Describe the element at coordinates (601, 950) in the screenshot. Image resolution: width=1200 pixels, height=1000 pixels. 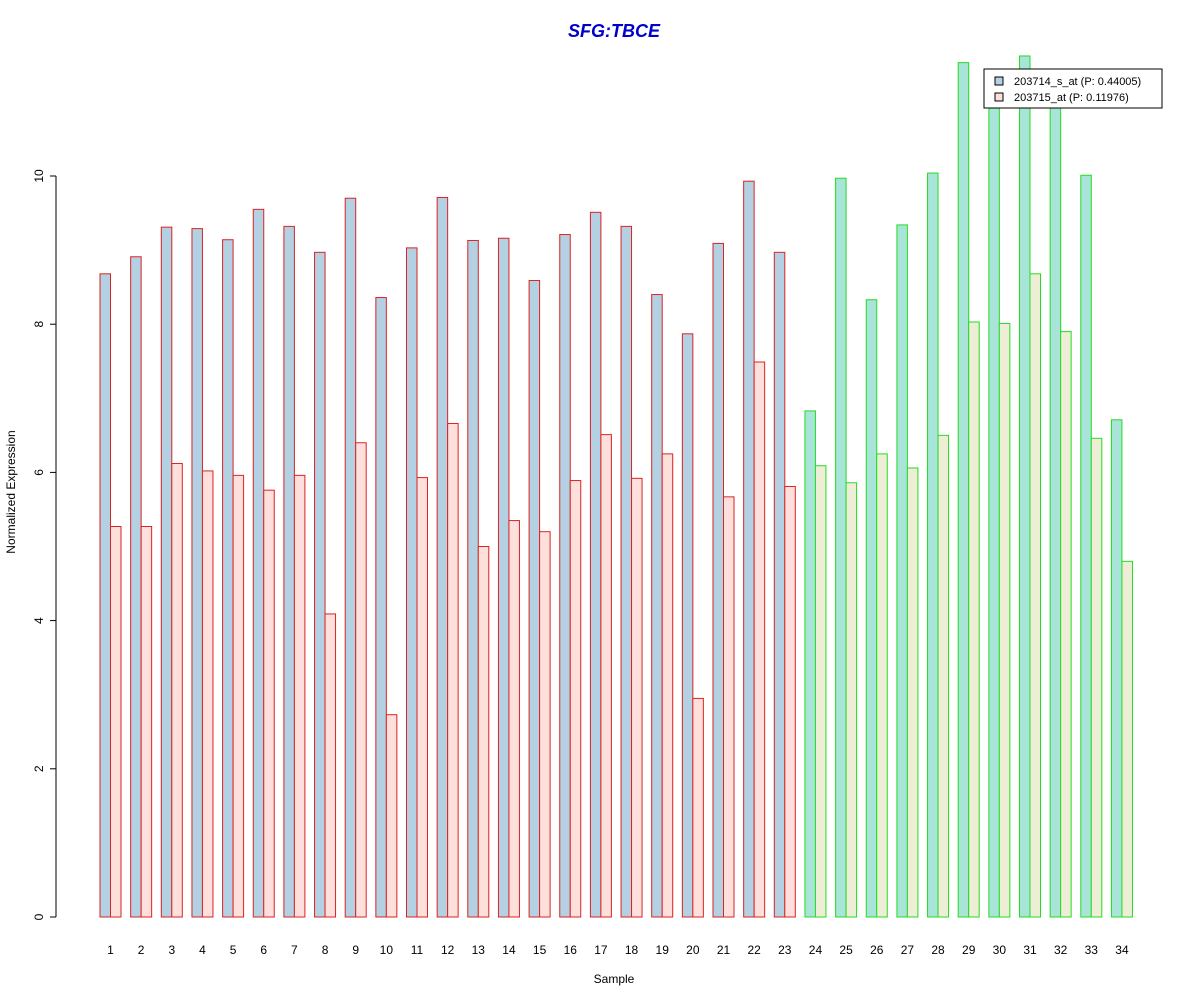
I see `x-tick-label: 17` at that location.